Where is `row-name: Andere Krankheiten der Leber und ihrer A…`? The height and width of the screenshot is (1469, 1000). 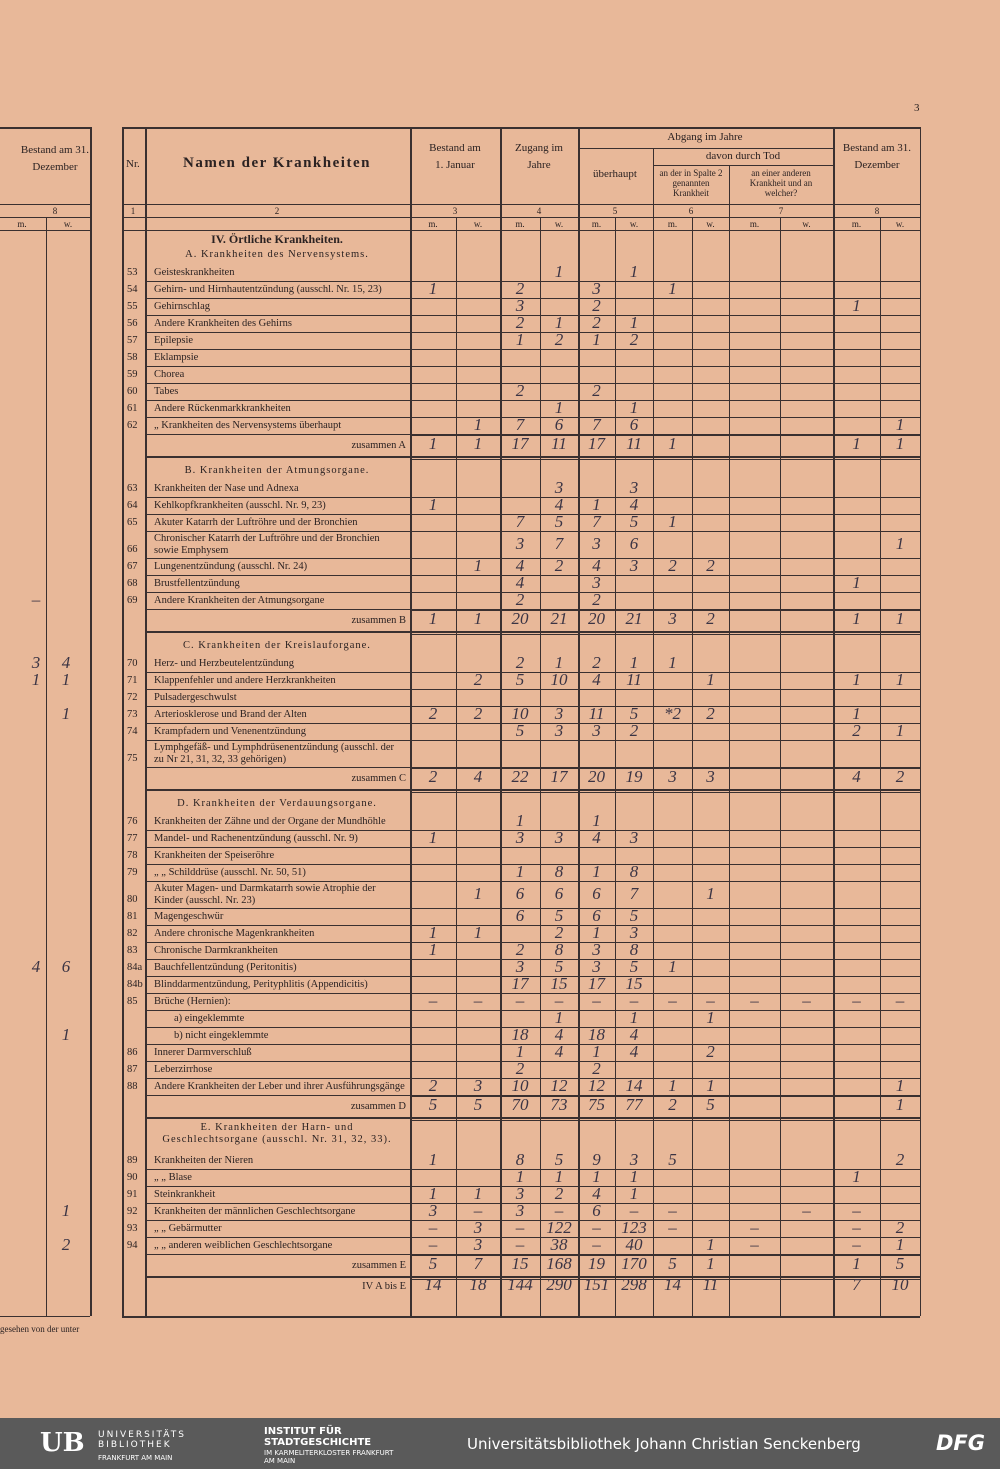
row-name: Andere Krankheiten der Leber und ihrer A… is located at coordinates (279, 1086).